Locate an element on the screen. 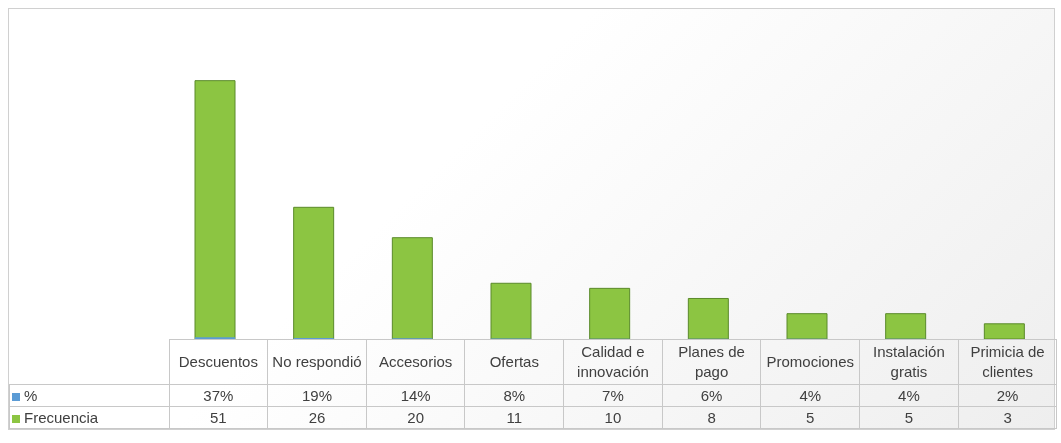  data-label: 19% is located at coordinates (317, 395).